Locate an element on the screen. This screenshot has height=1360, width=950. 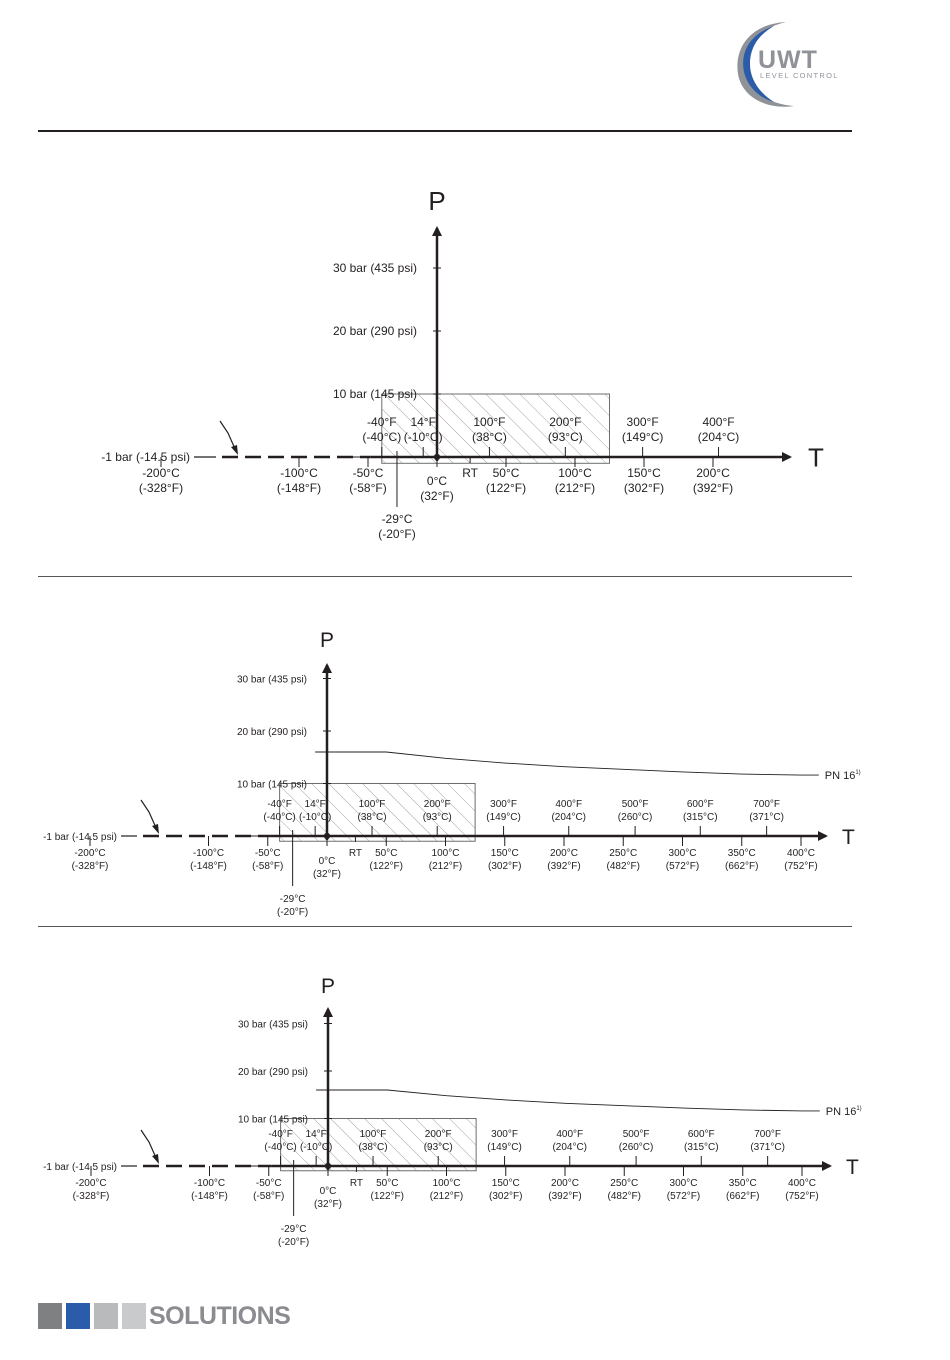
fahrenheit-equivalent-label: (212°F) is located at coordinates (575, 488).